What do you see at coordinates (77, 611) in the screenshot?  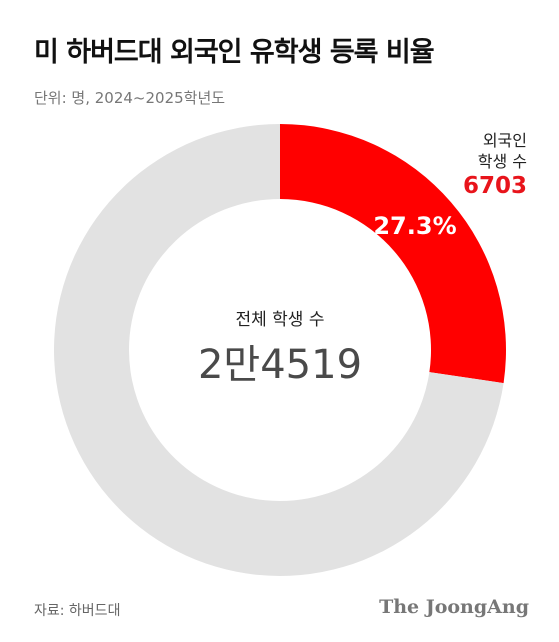 I see `source-note: 자료: 하버드대` at bounding box center [77, 611].